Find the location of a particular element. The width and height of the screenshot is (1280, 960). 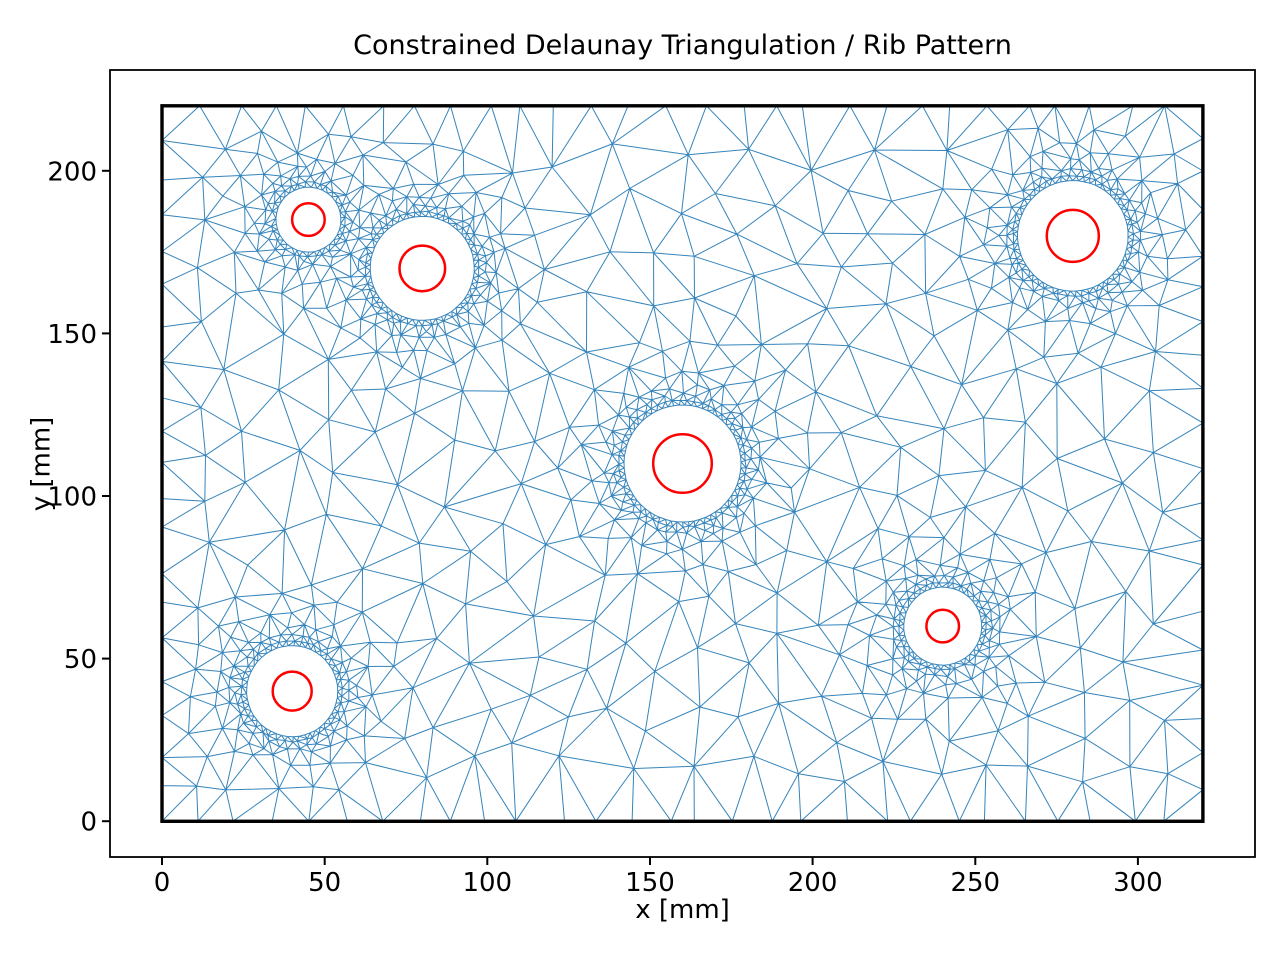

x-tick-label: 250 is located at coordinates (975, 883).